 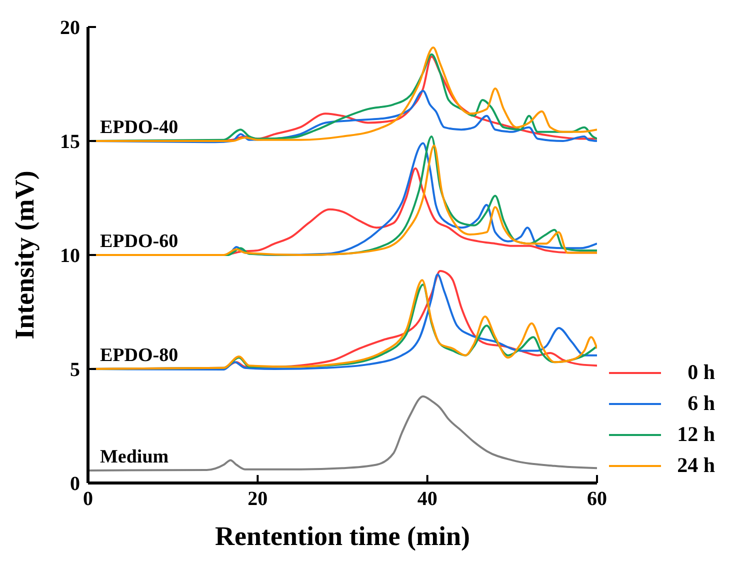 I want to click on annotation: EPDO-60, so click(x=139, y=241).